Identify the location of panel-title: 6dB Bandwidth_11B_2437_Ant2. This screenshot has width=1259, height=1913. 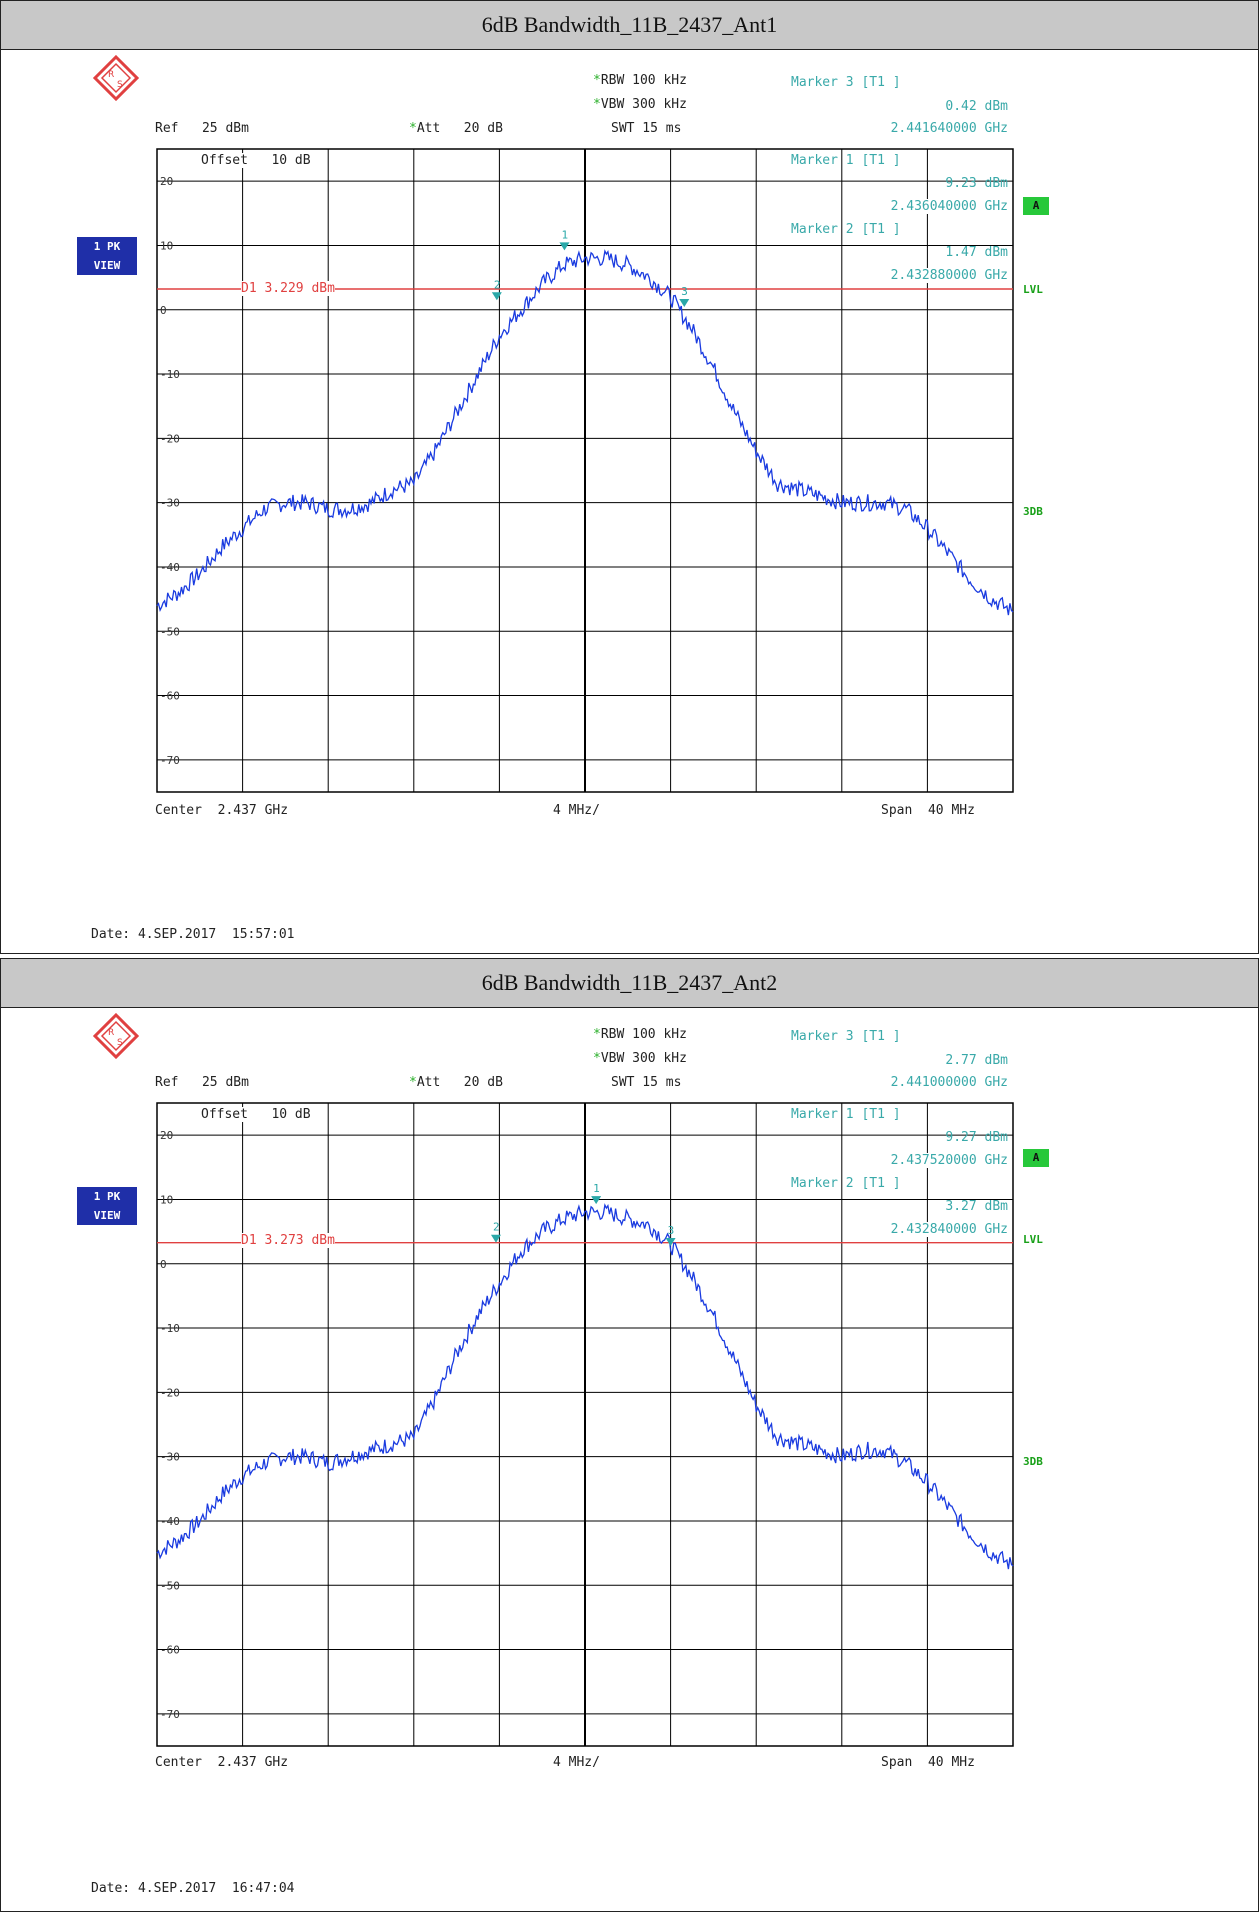
(629, 983).